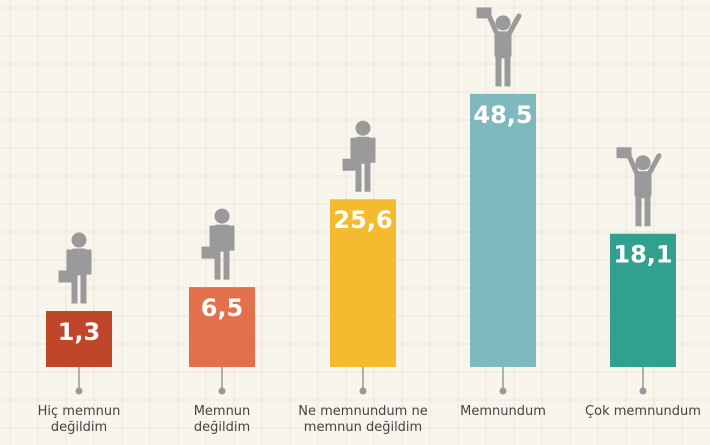 This screenshot has width=710, height=445. Describe the element at coordinates (642, 255) in the screenshot. I see `value-label: 18,1` at that location.